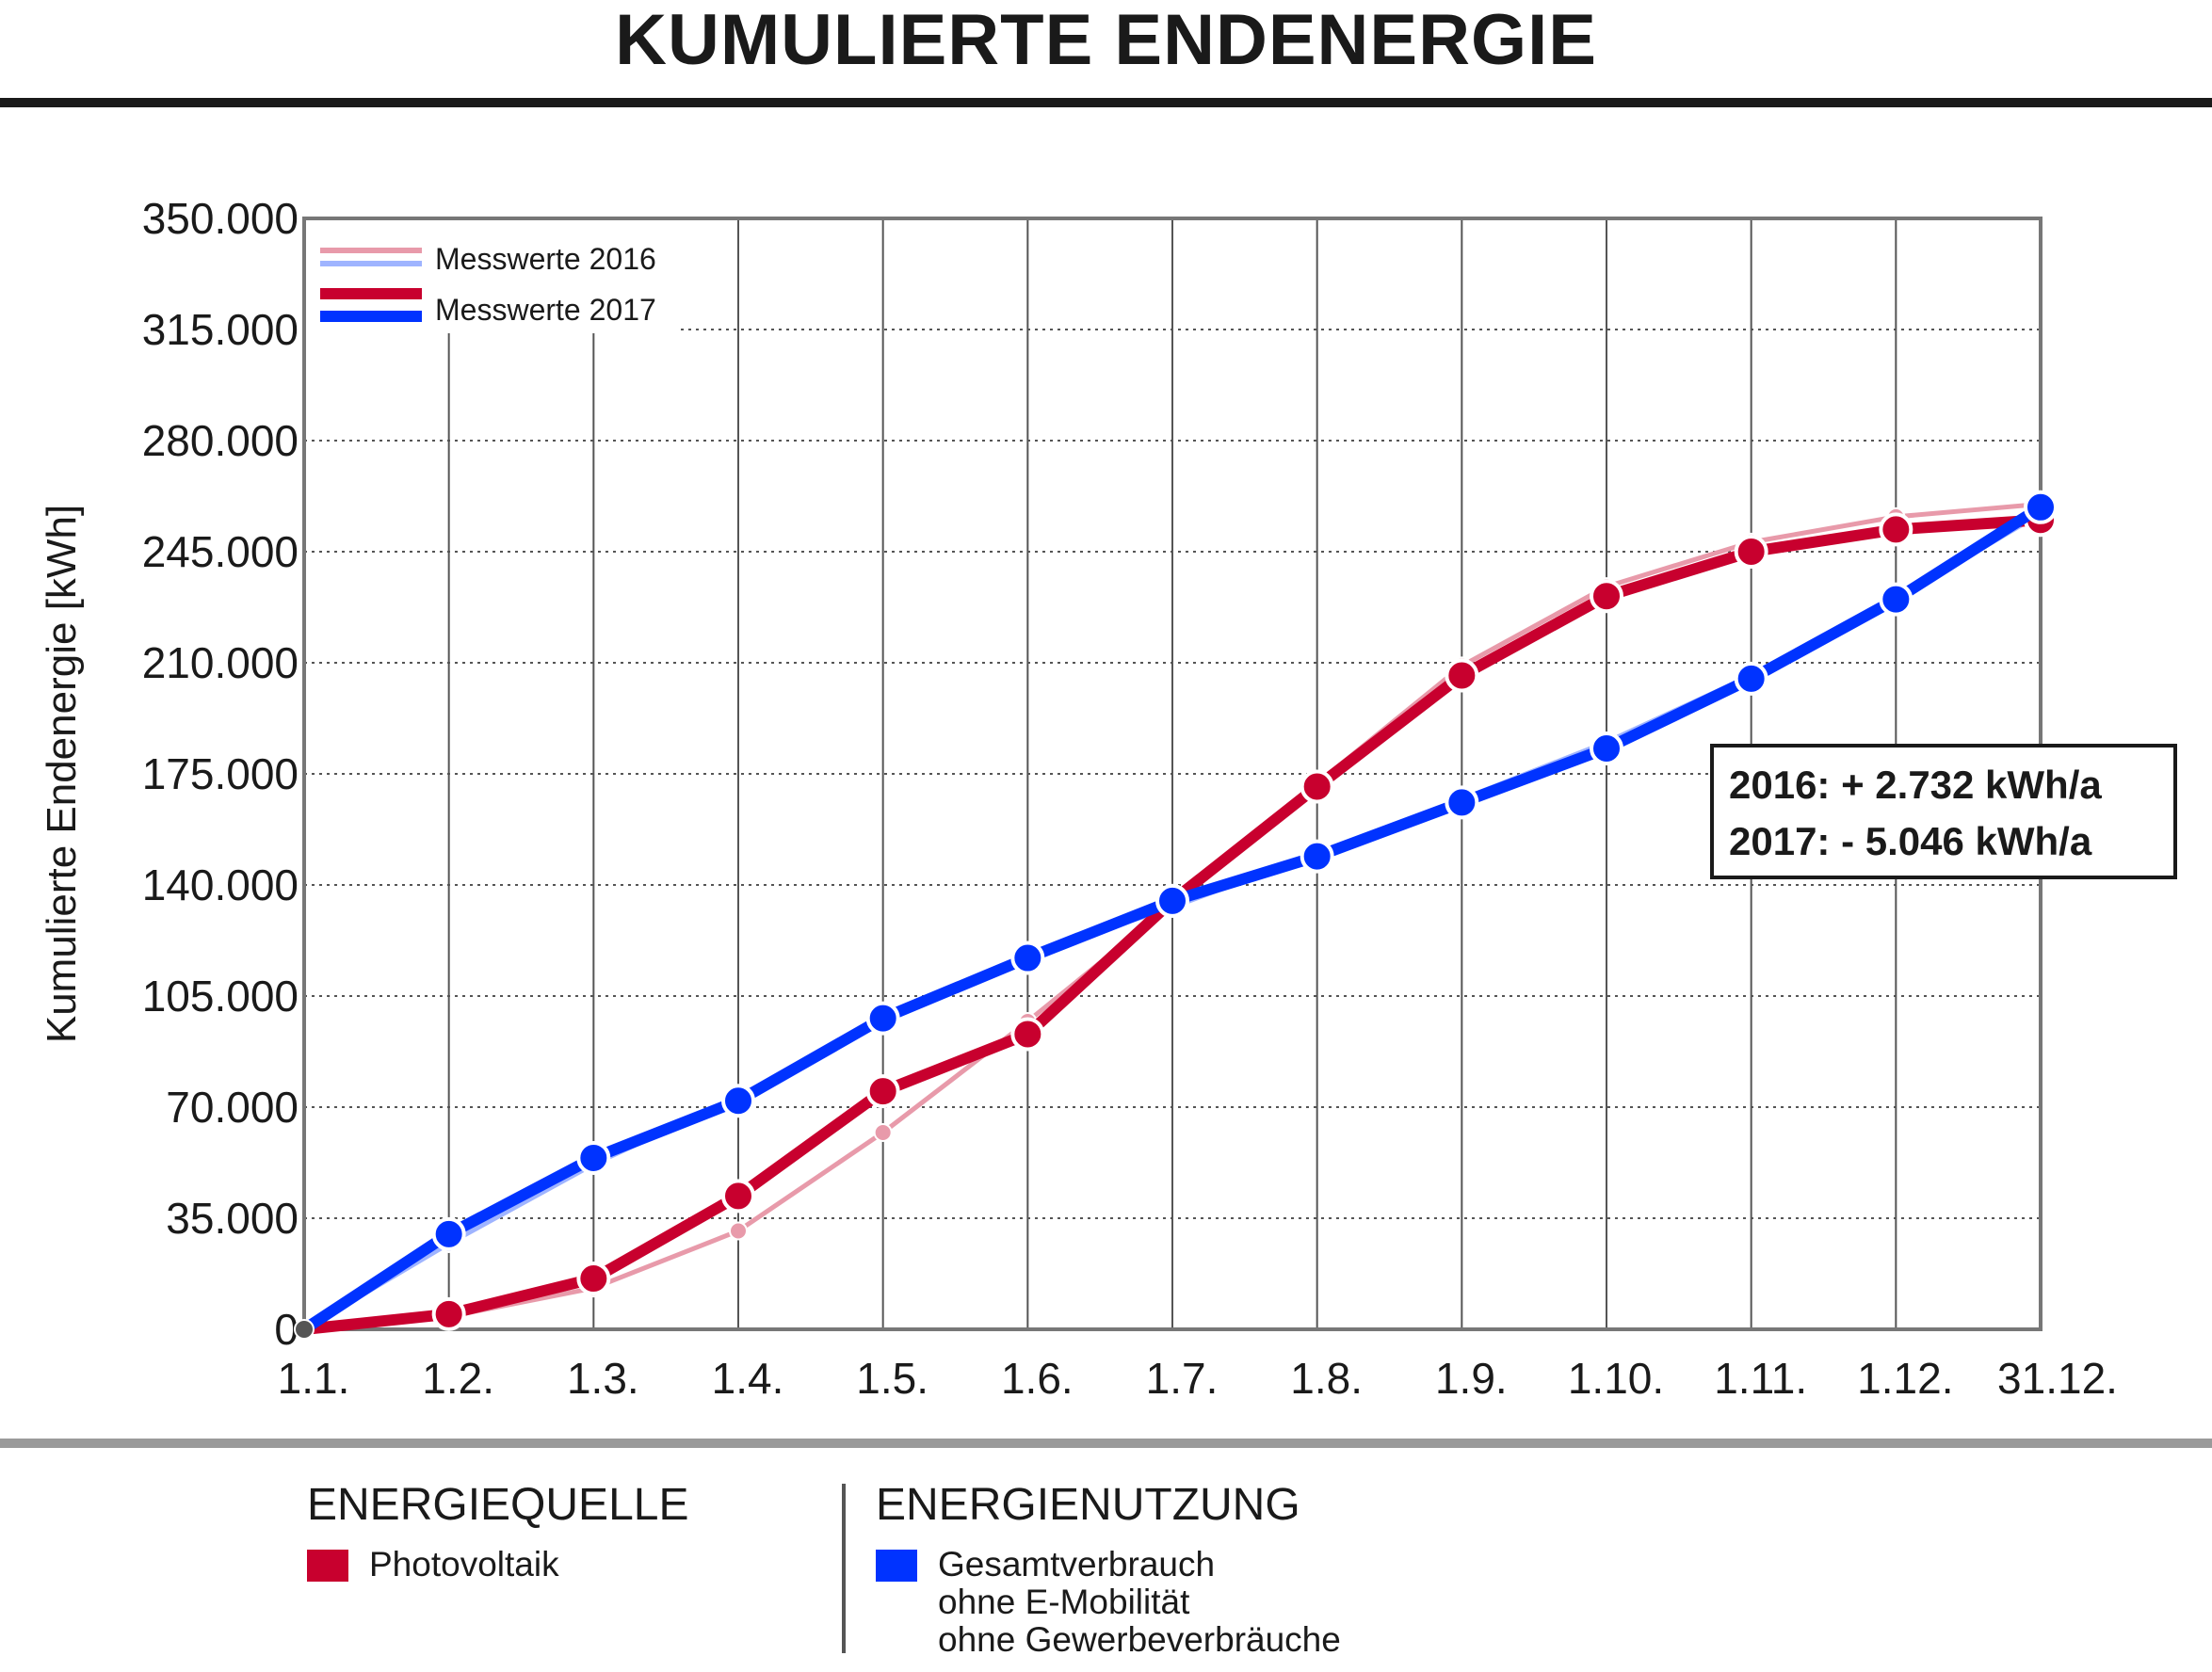 The height and width of the screenshot is (1672, 2212). Describe the element at coordinates (1106, 102) in the screenshot. I see `title-rule` at that location.